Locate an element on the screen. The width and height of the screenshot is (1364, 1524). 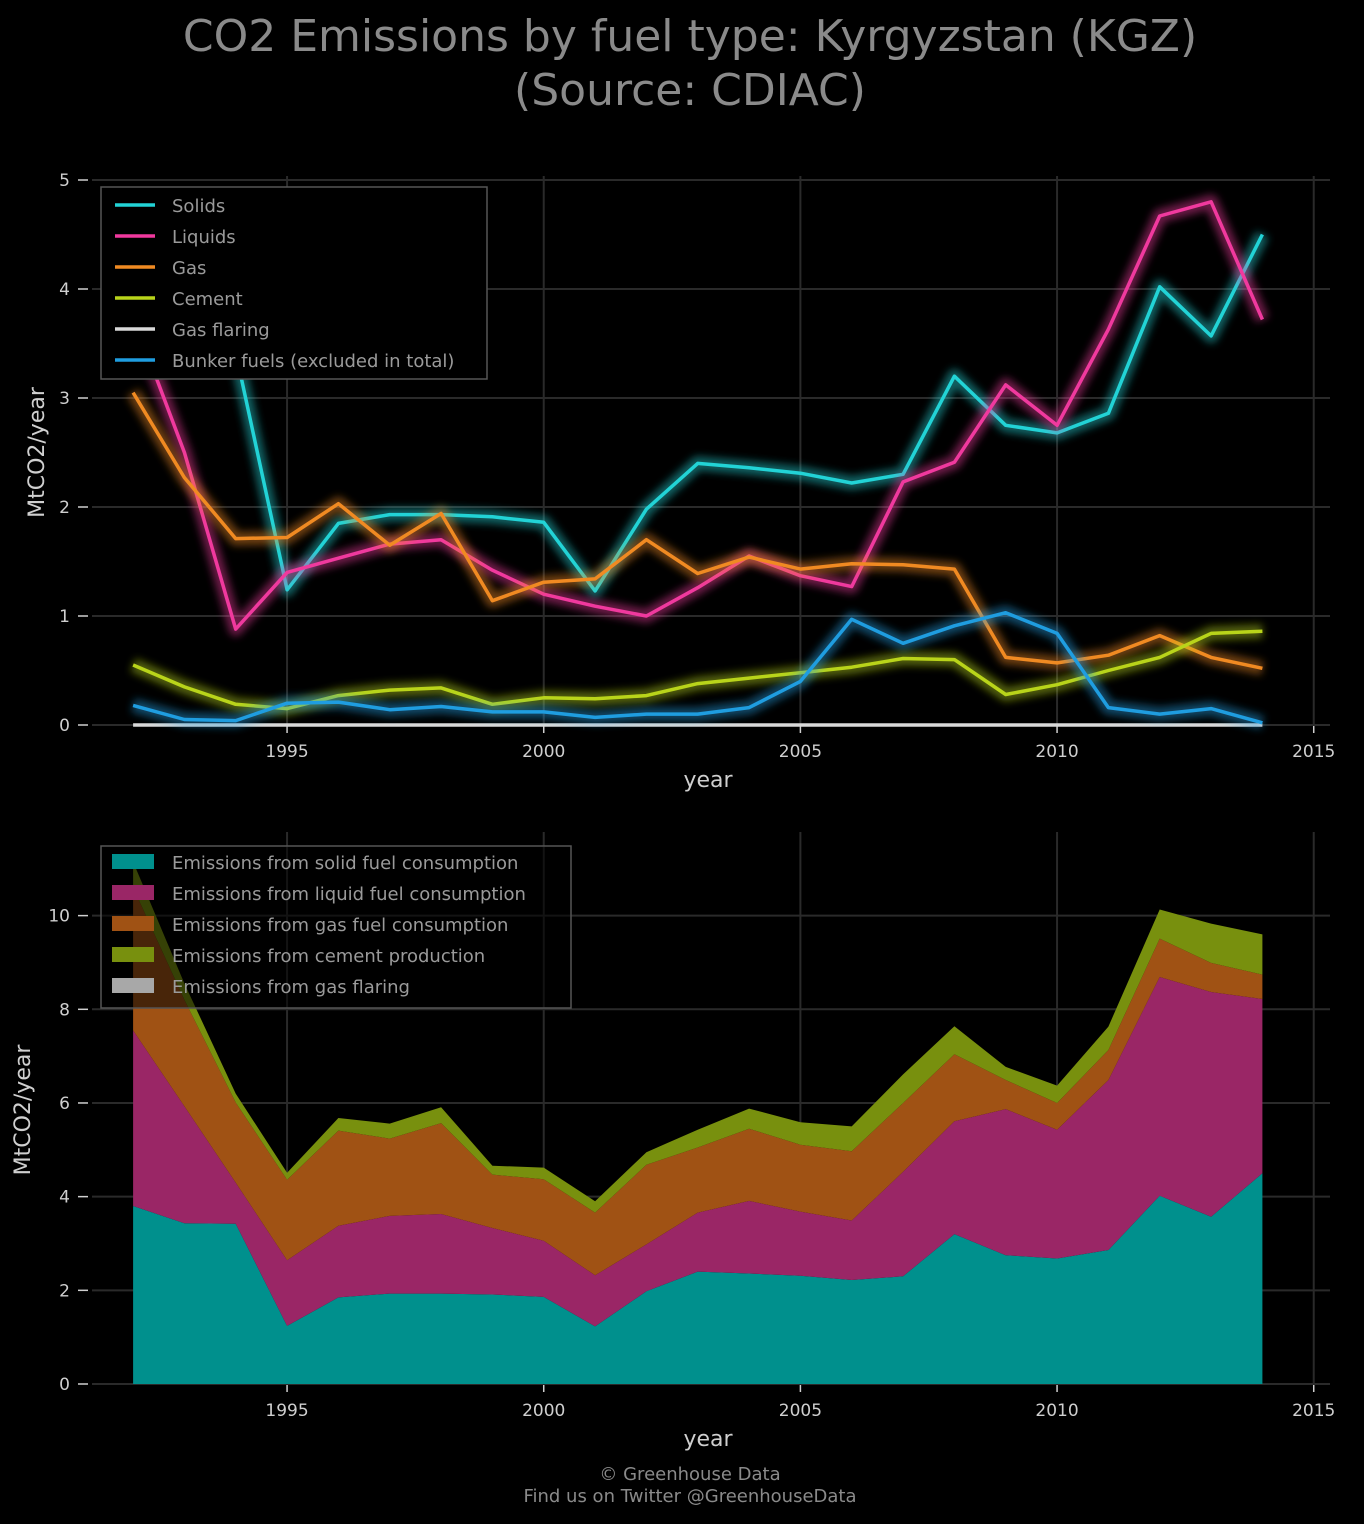
legend-label-flaring: Gas flaring is located at coordinates (221, 330).